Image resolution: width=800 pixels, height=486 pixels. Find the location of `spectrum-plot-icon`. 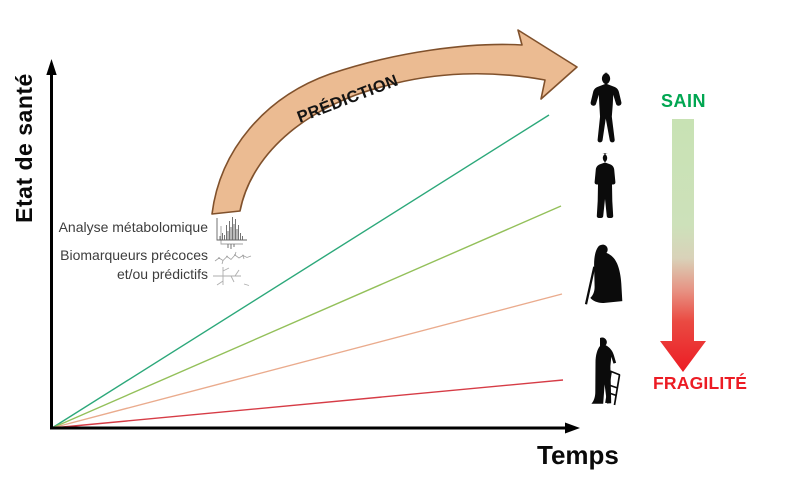

spectrum-plot-icon is located at coordinates (231, 233).